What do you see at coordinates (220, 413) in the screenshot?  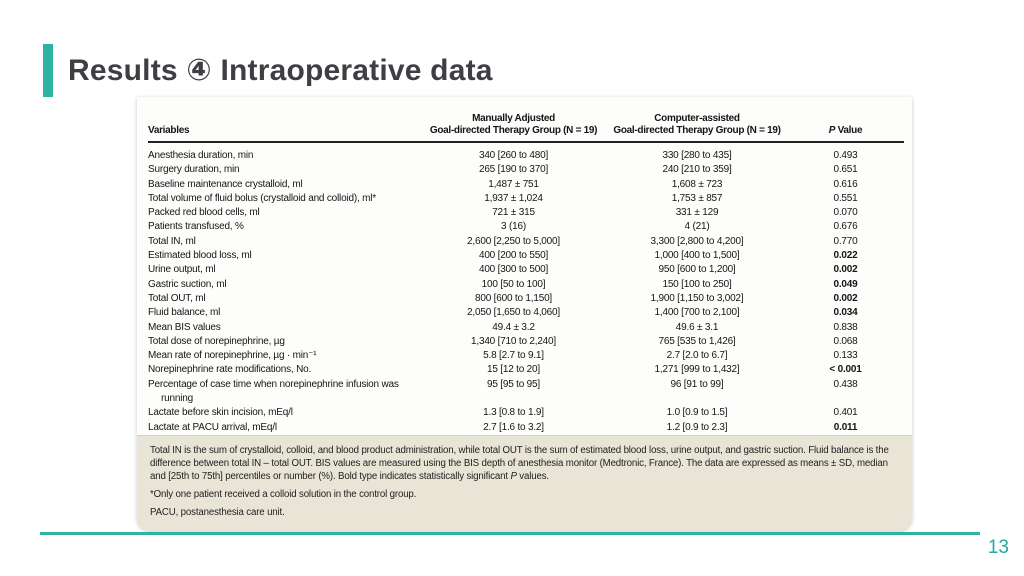 I see `cell-variable: Lactate before skin incision, mEq/l` at bounding box center [220, 413].